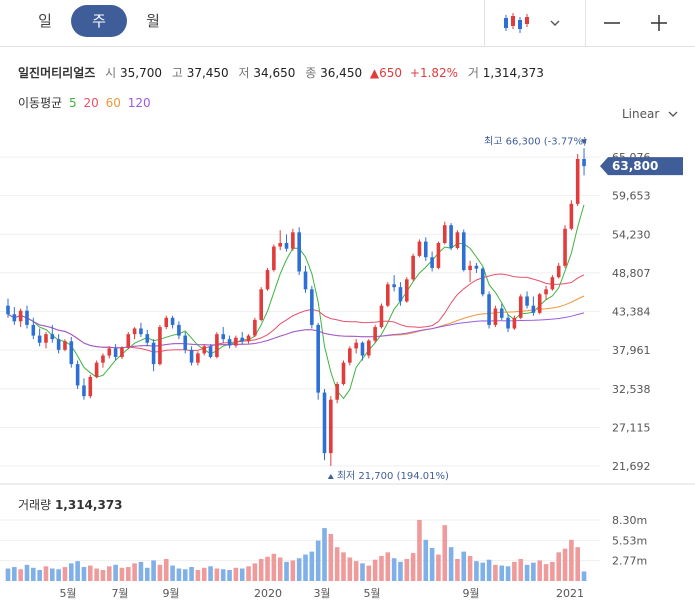 This screenshot has width=695, height=613. Describe the element at coordinates (631, 389) in the screenshot. I see `price-tick-label: 32,538` at that location.